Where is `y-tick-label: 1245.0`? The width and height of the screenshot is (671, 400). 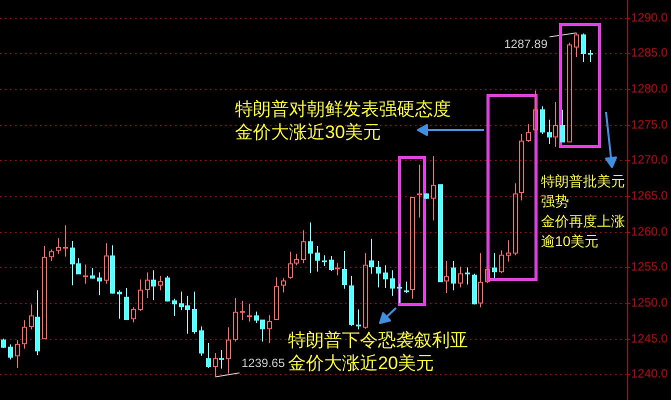 y-tick-label: 1245.0 is located at coordinates (649, 339).